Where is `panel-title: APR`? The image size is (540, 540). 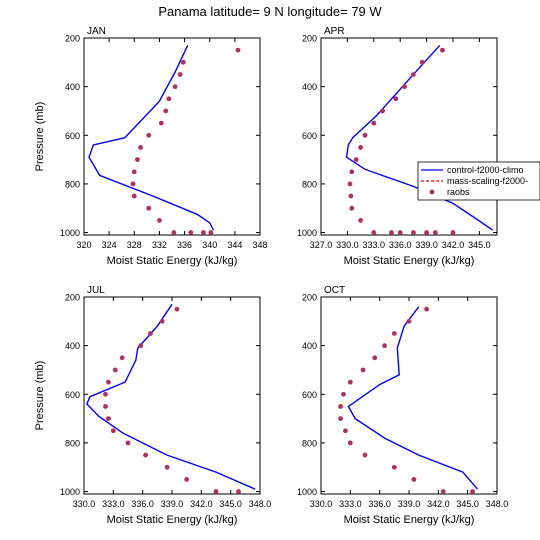 panel-title: APR is located at coordinates (334, 31).